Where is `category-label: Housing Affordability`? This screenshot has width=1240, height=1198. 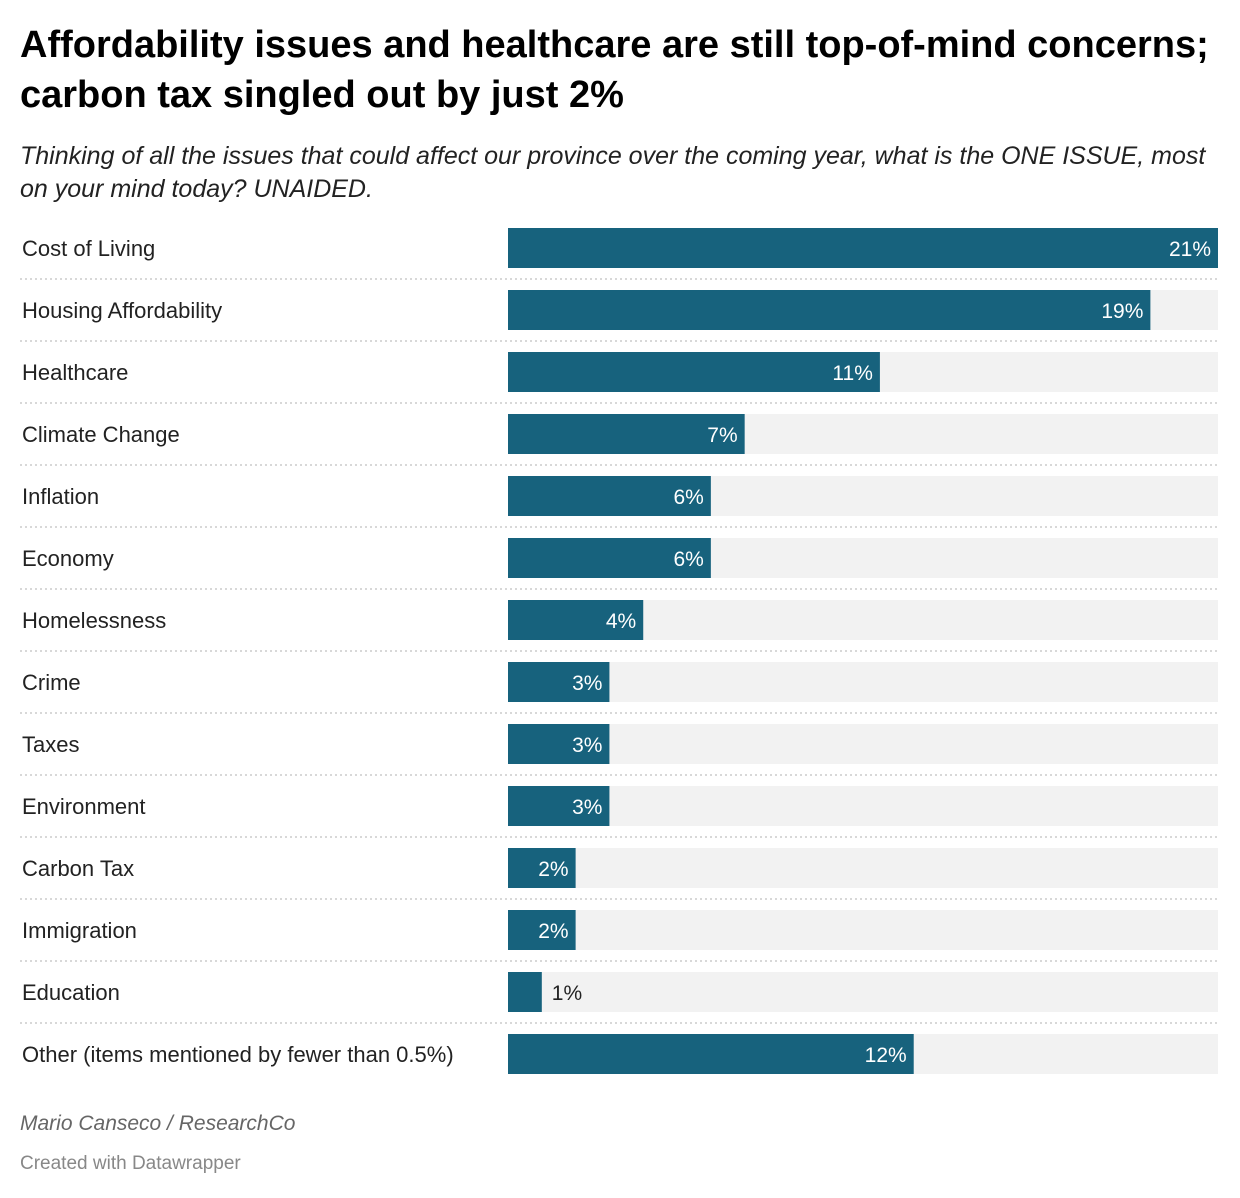
category-label: Housing Affordability is located at coordinates (122, 310).